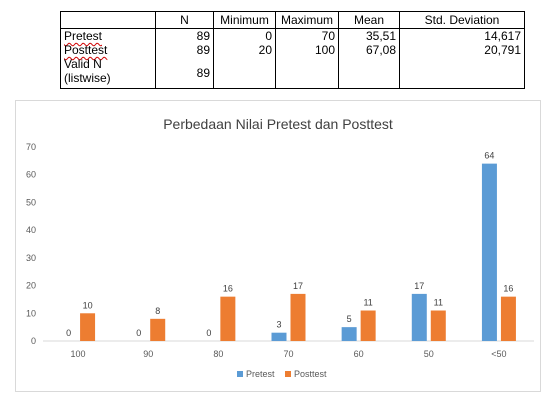 The height and width of the screenshot is (401, 556). Describe the element at coordinates (298, 286) in the screenshot. I see `data-label-posttest: 17` at that location.